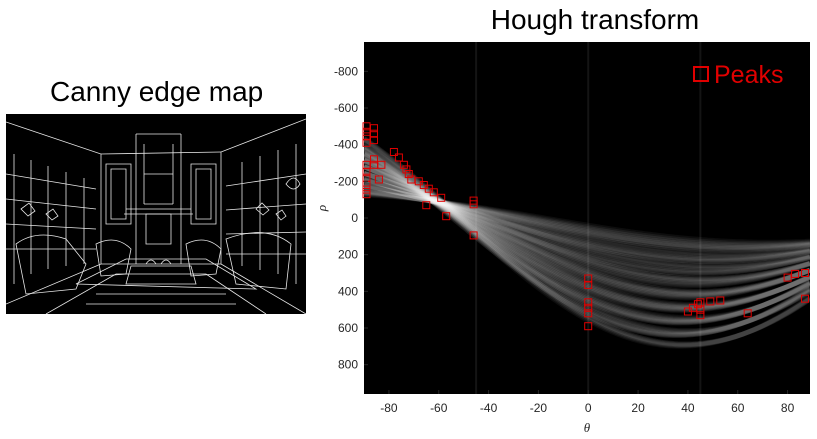 The height and width of the screenshot is (439, 817). Describe the element at coordinates (354, 218) in the screenshot. I see `y-tick-label: 0` at that location.